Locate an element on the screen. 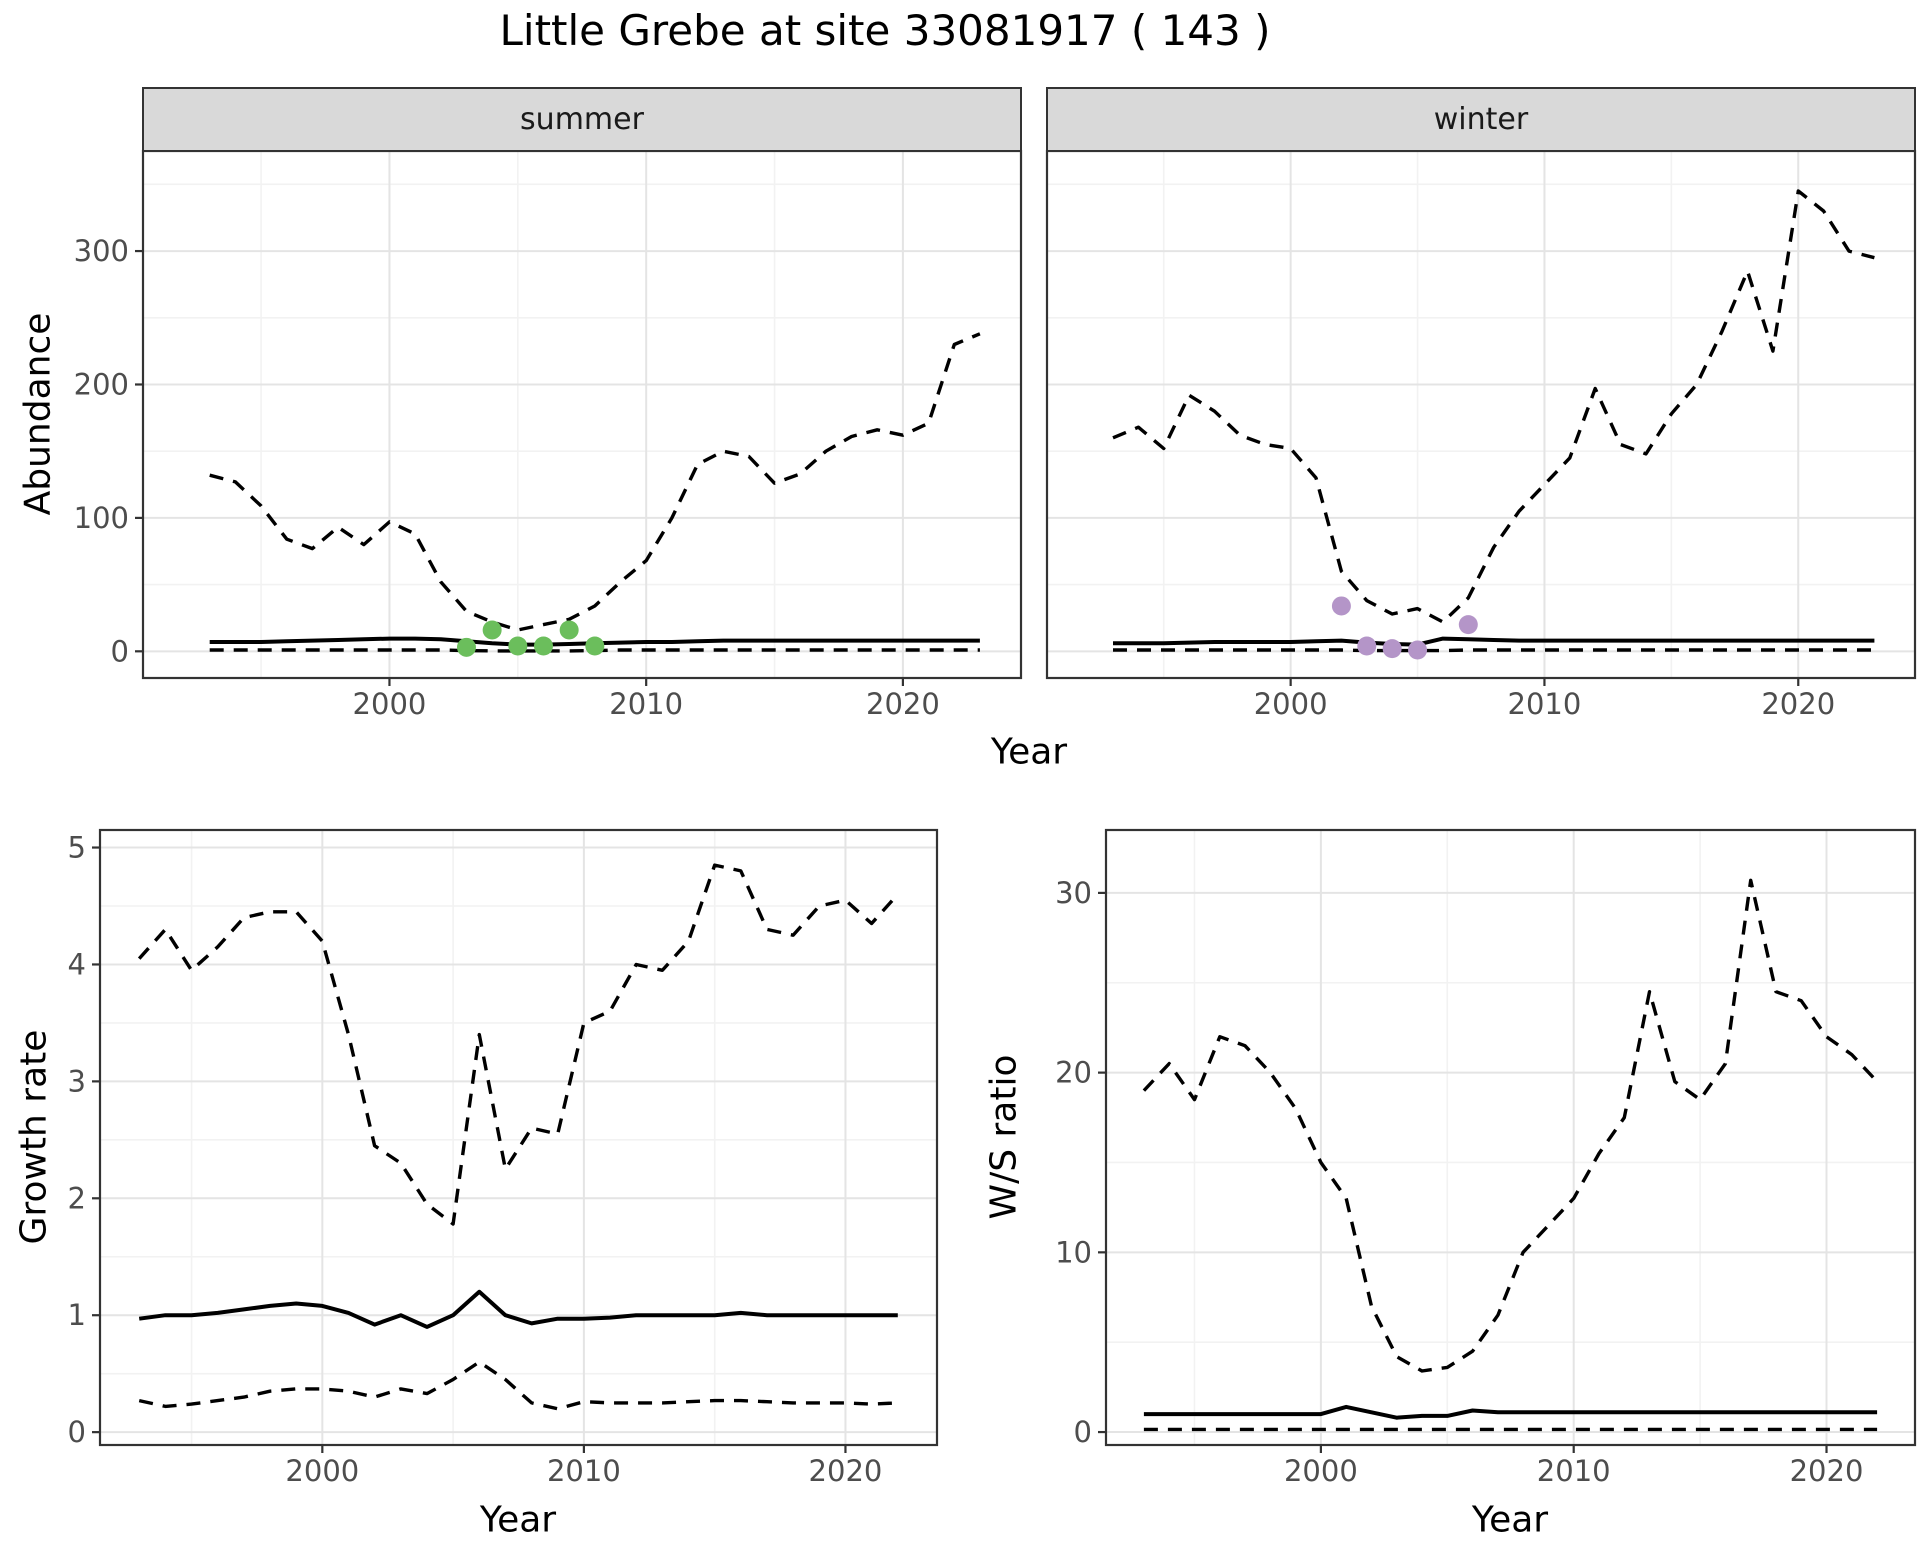 The width and height of the screenshot is (1920, 1560). series-upper_ci-ws-ratio is located at coordinates (1510, 1125).